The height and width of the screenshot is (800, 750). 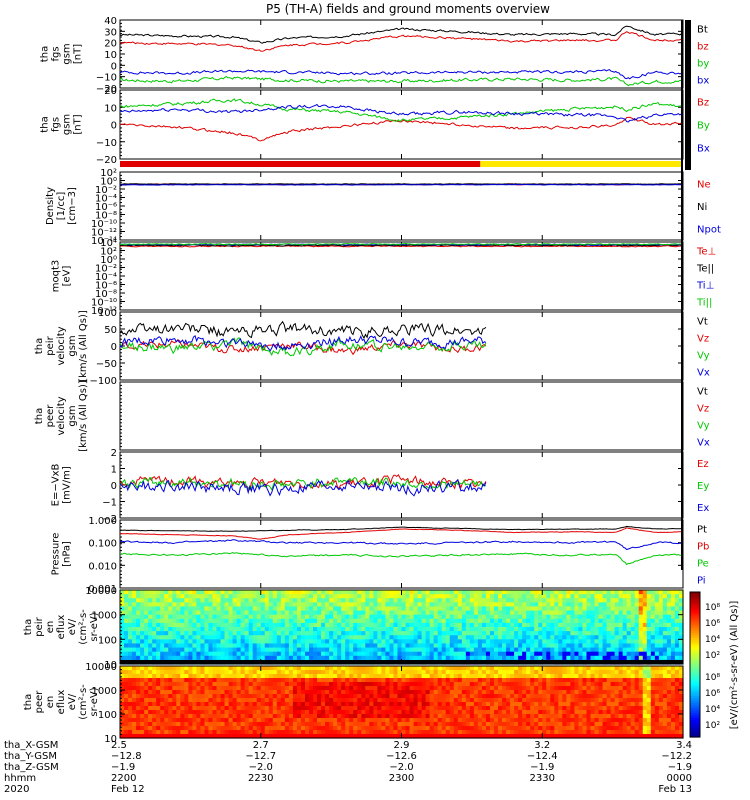 I want to click on panel-6: 2 1 0 −1 −2 E=−VxB [mV/m] Ez Ey Ex, so click(x=380, y=486).